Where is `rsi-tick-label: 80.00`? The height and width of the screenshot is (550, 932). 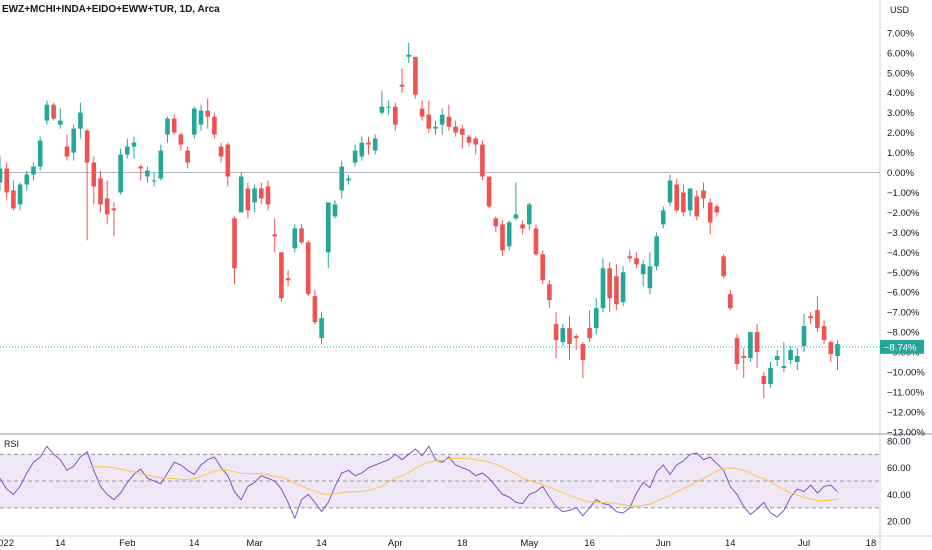 rsi-tick-label: 80.00 is located at coordinates (899, 442).